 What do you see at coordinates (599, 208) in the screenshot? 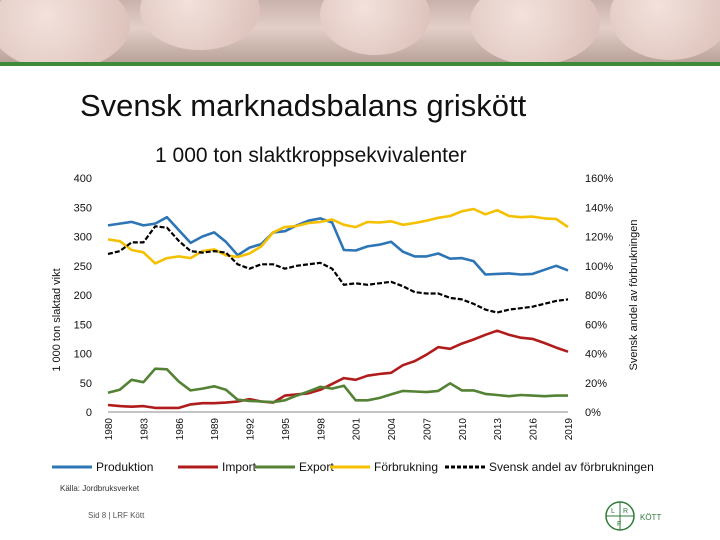
I see `right-tick-label: 140%` at bounding box center [599, 208].